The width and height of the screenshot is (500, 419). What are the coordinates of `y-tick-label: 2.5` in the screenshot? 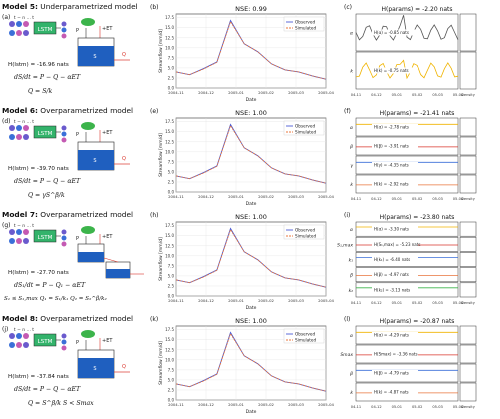 It's located at (171, 389).